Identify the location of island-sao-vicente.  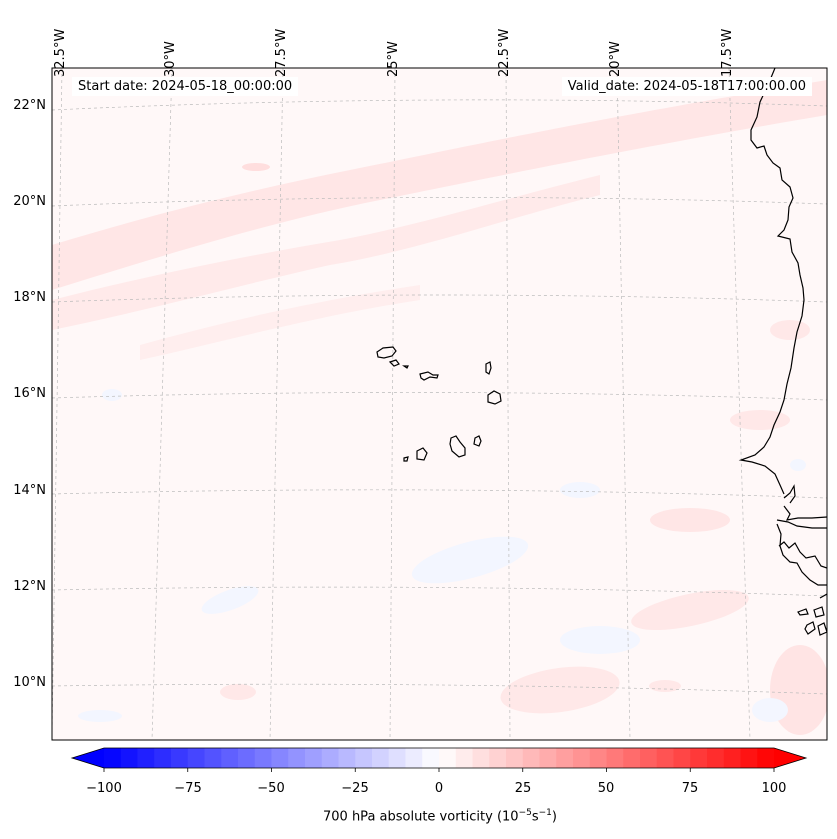
(394, 363).